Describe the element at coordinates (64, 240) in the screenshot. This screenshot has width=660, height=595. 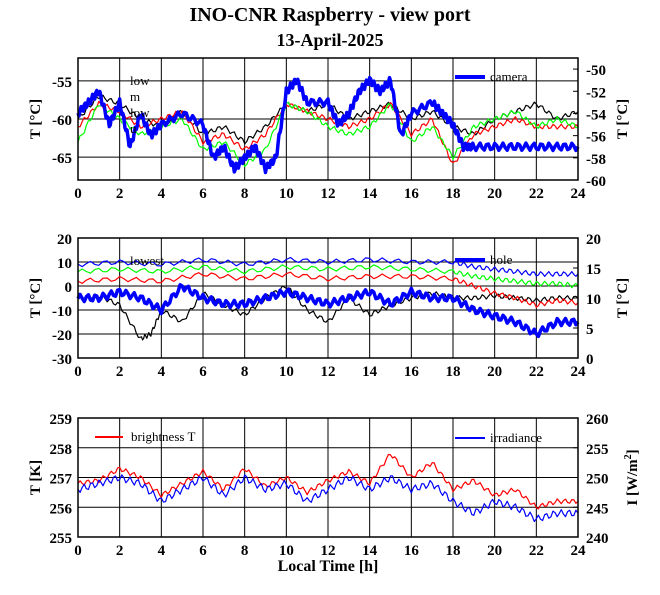
I see `y-tick-label-left: 20` at that location.